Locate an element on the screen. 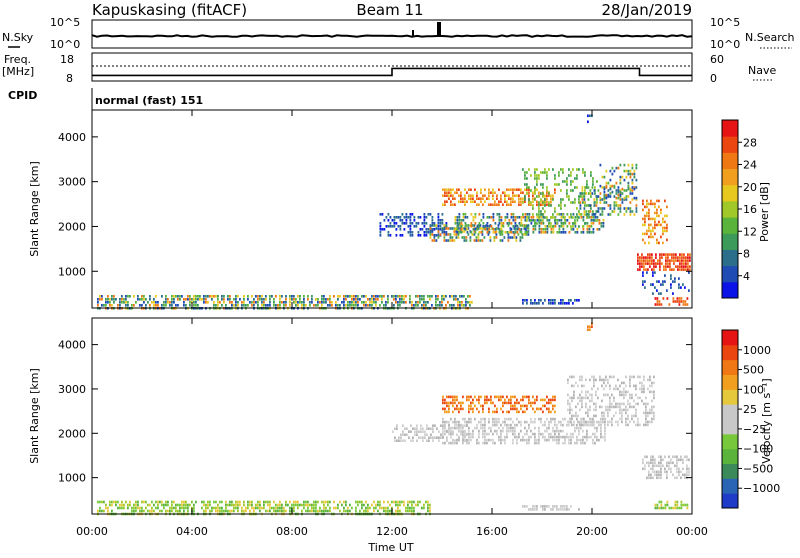 The image size is (800, 558). x-tick-label: 20:00 is located at coordinates (592, 531).